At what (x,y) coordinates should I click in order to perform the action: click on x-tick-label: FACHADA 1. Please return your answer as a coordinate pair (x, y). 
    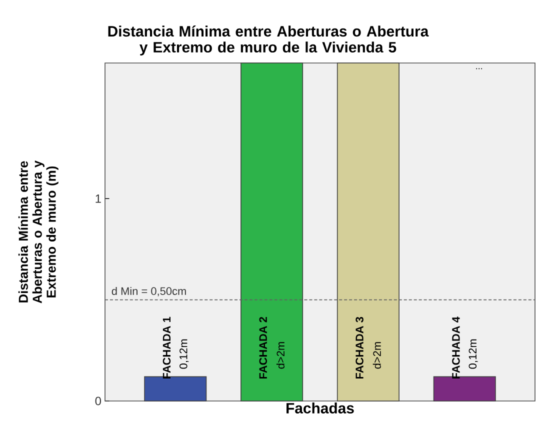
    Looking at the image, I should click on (166, 347).